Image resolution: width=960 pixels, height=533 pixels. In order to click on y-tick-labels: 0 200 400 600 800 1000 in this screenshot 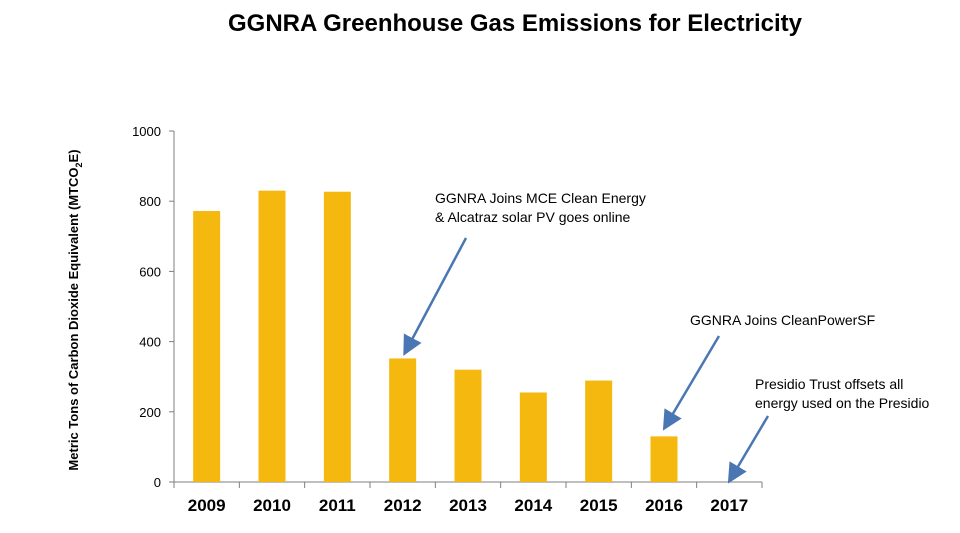, I will do `click(146, 307)`.